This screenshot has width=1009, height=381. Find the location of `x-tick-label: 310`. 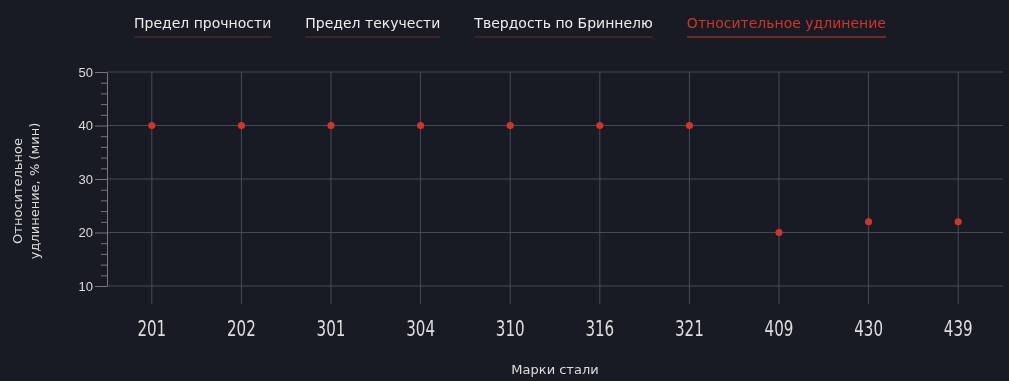

x-tick-label: 310 is located at coordinates (510, 328).